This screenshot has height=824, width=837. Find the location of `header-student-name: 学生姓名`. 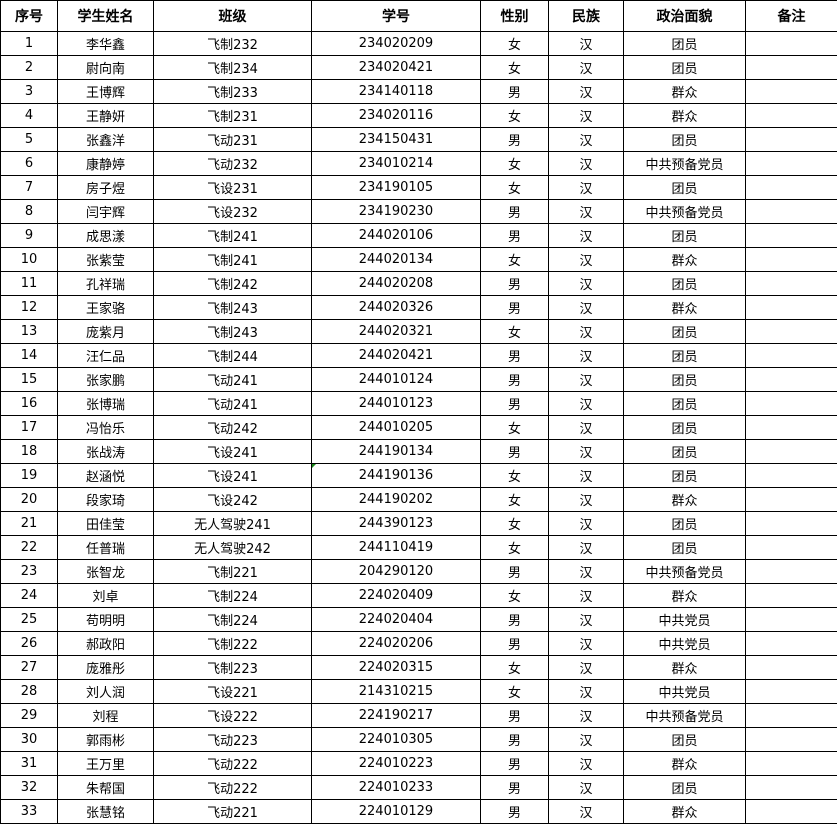

header-student-name: 学生姓名 is located at coordinates (105, 16).